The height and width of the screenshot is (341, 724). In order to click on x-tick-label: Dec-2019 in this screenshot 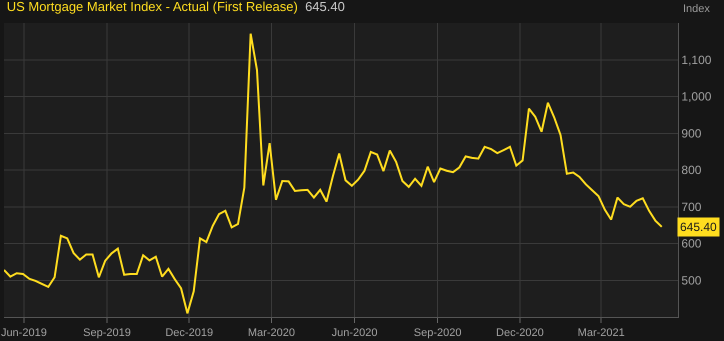, I will do `click(189, 333)`.